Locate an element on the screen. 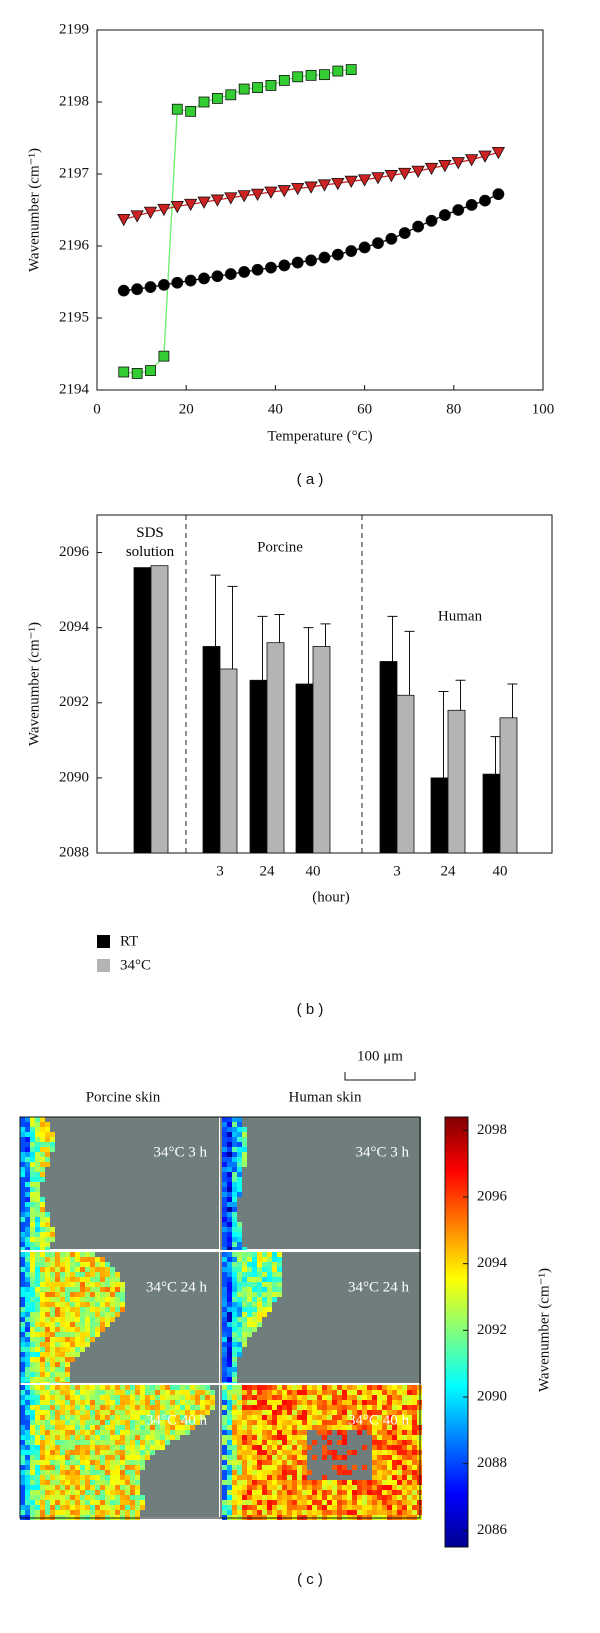  x-tick-label: 24 is located at coordinates (449, 871).